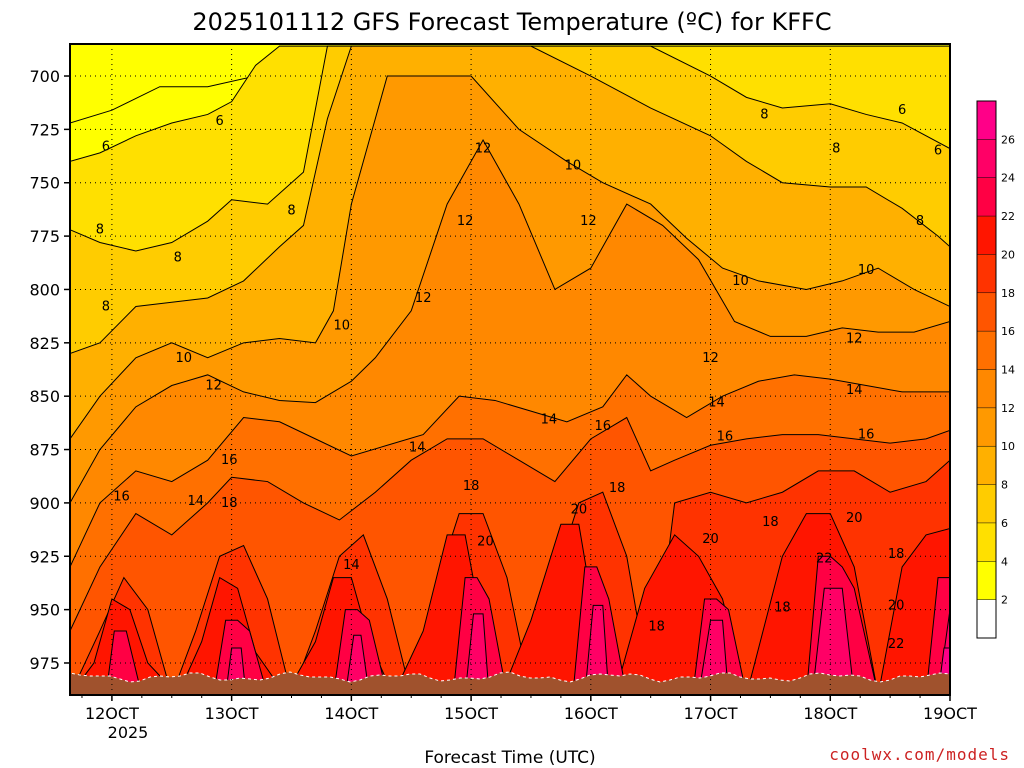 The width and height of the screenshot is (1024, 768). What do you see at coordinates (591, 713) in the screenshot?
I see `x-tick-label: 16OCT` at bounding box center [591, 713].